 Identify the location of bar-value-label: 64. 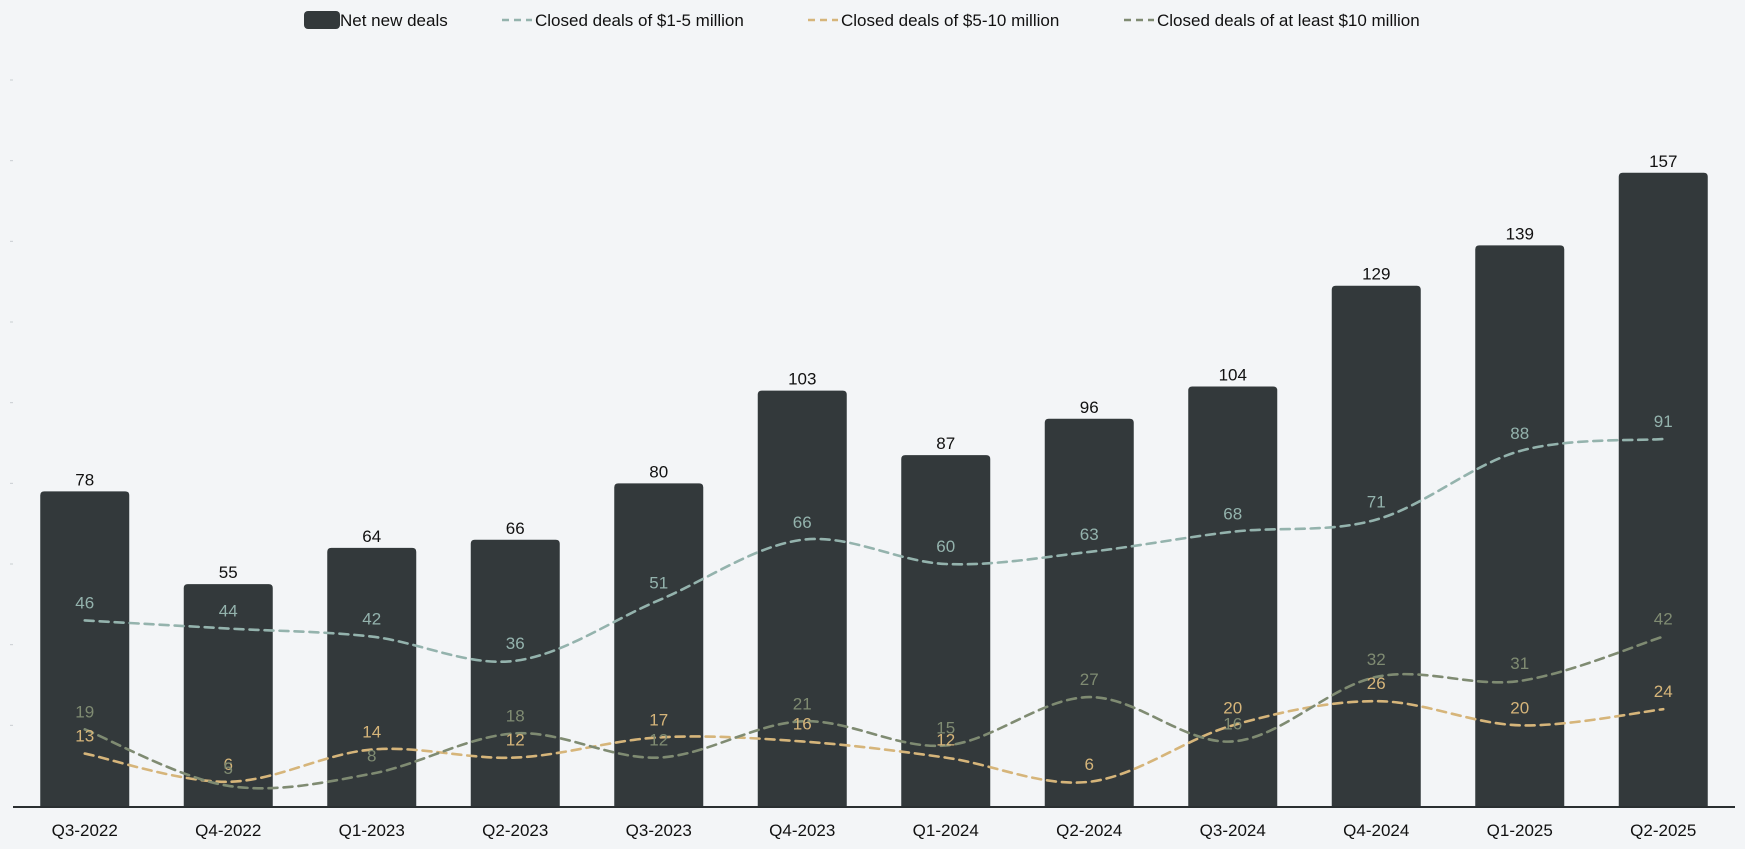
(371, 536).